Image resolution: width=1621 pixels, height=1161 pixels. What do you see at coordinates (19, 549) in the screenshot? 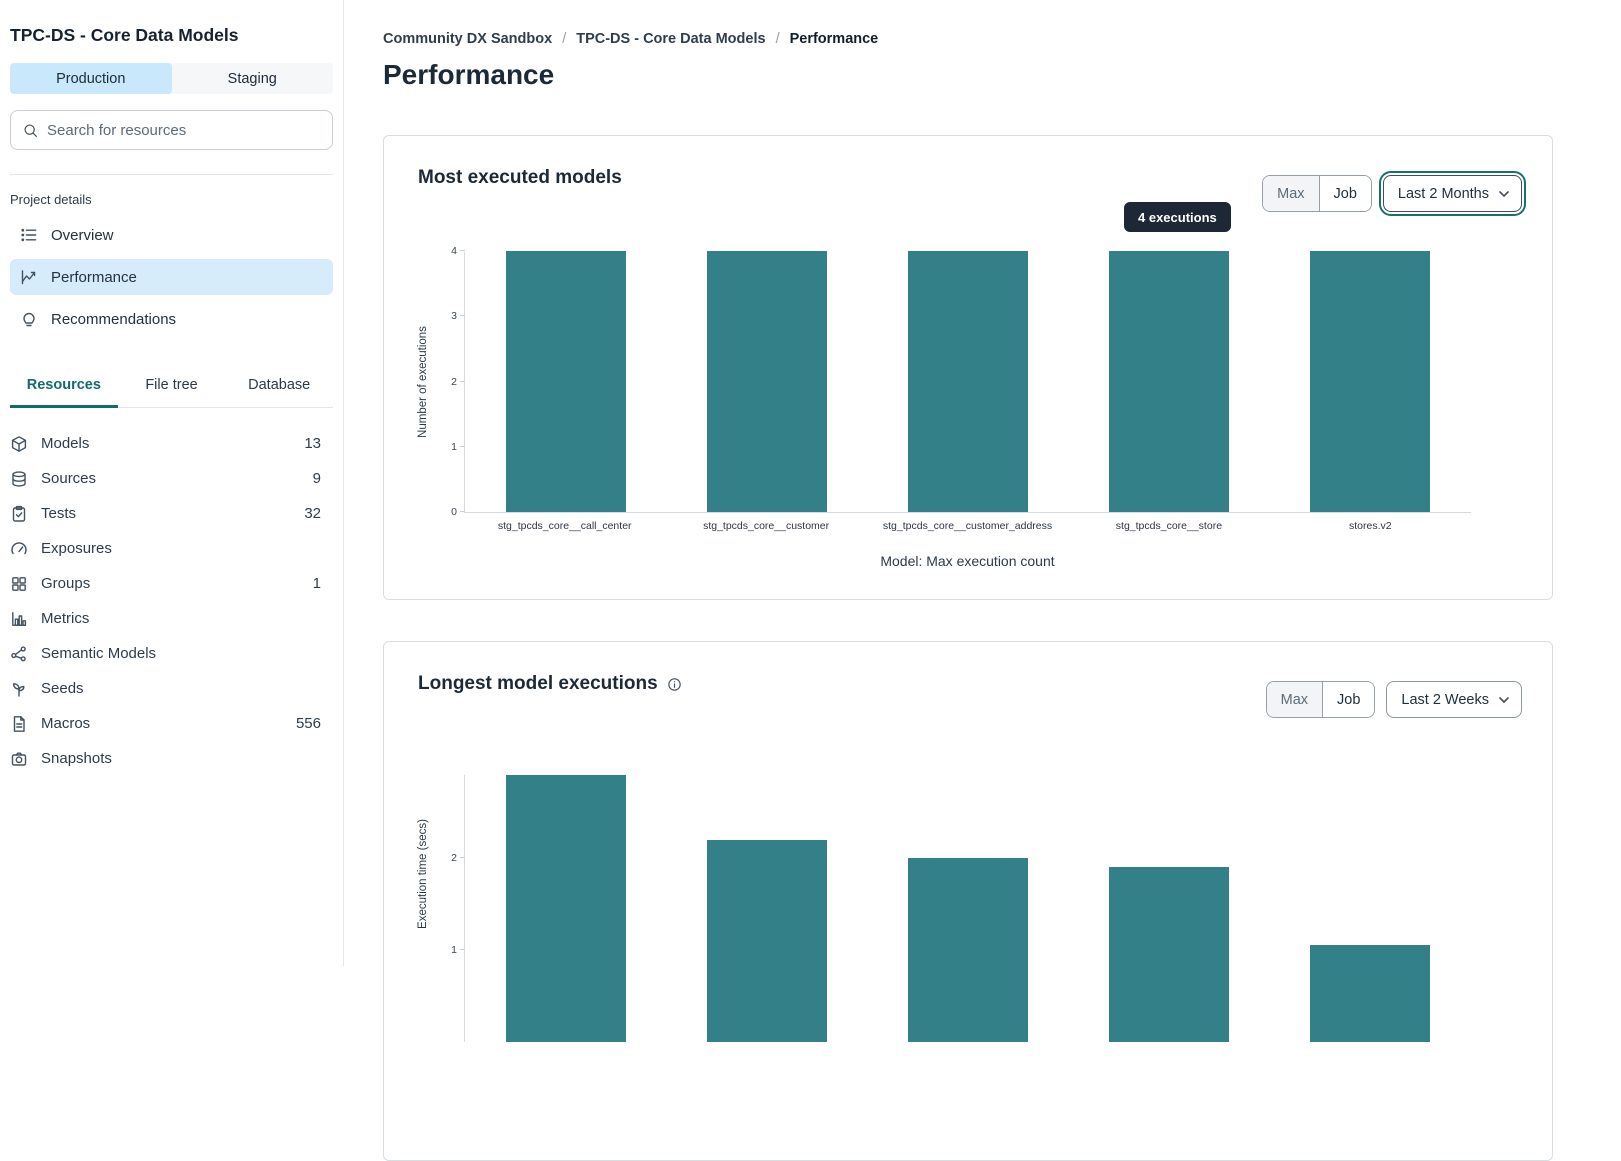
I see `gauge-icon` at bounding box center [19, 549].